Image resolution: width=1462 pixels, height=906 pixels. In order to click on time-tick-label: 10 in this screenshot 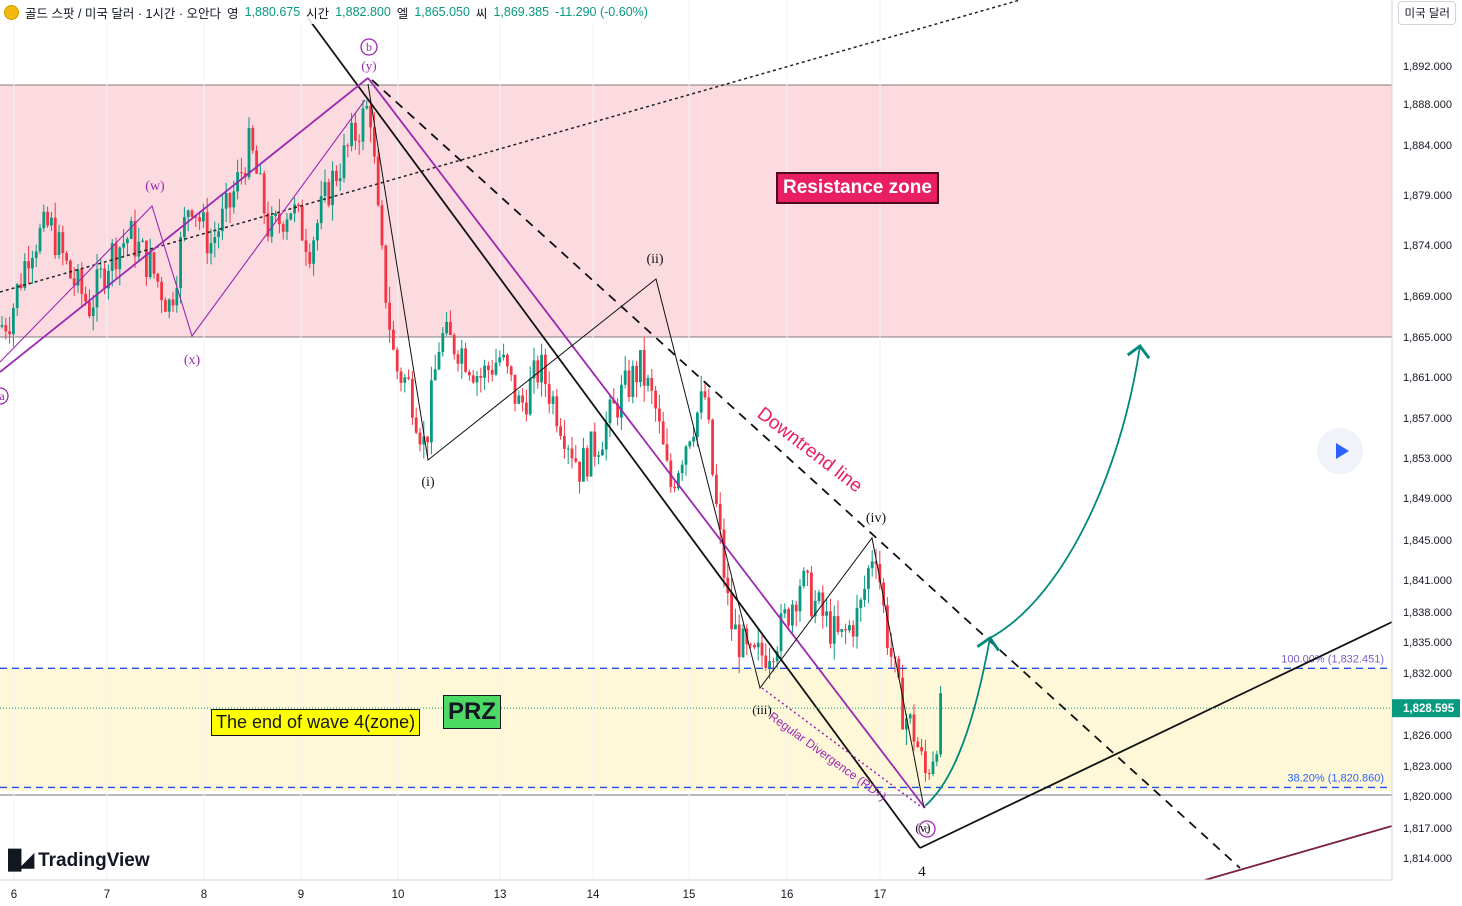, I will do `click(398, 895)`.